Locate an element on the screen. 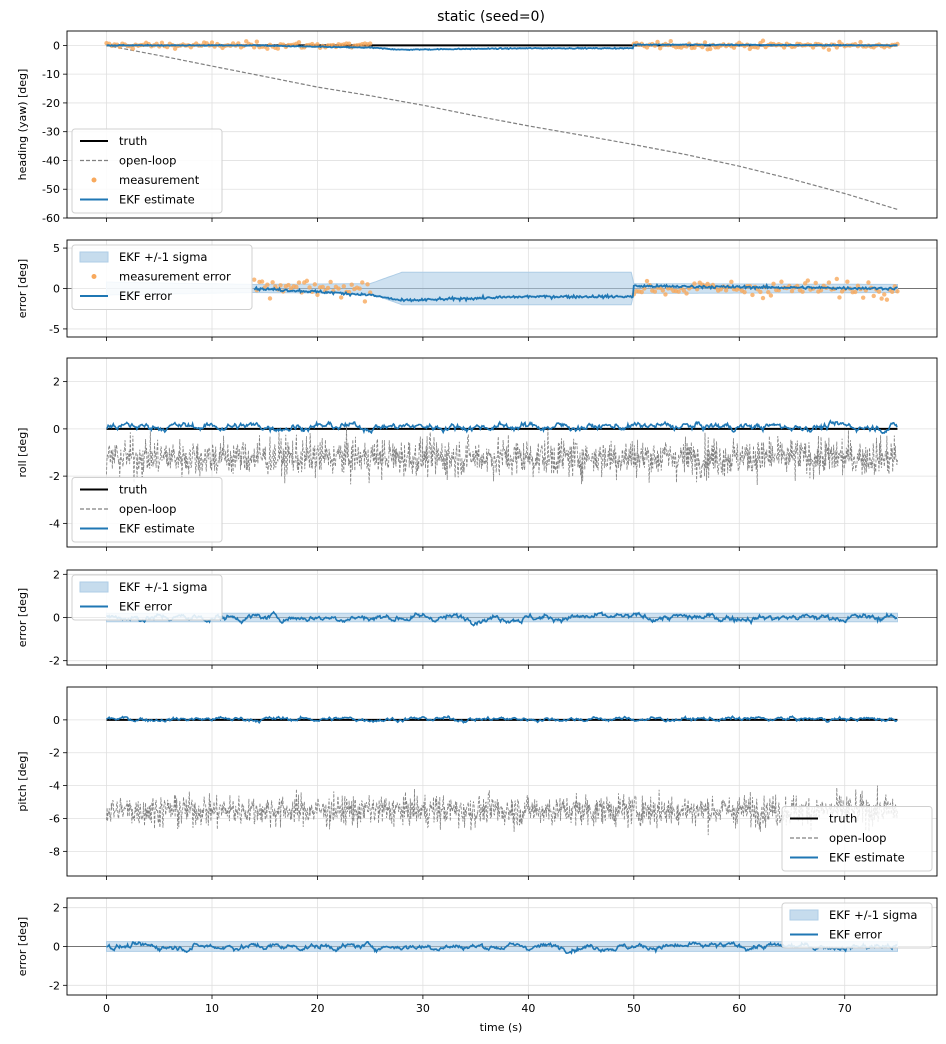 The width and height of the screenshot is (946, 1044). legend-label: measurement error is located at coordinates (175, 277).